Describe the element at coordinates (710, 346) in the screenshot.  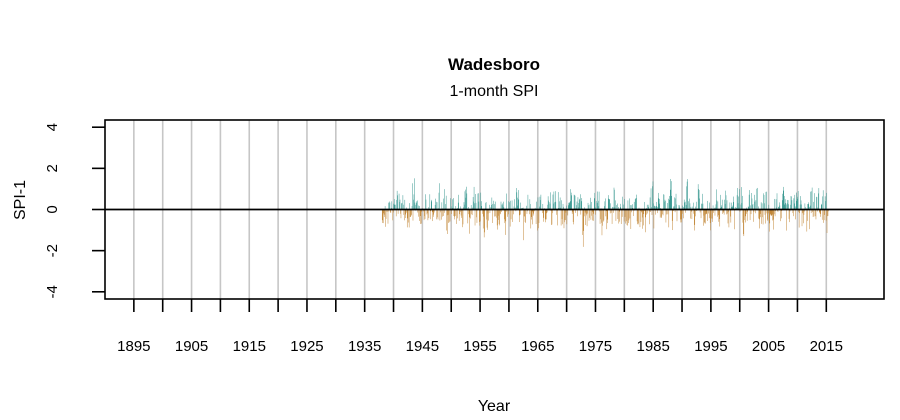
I see `x-tick-label-1995: 1995` at that location.